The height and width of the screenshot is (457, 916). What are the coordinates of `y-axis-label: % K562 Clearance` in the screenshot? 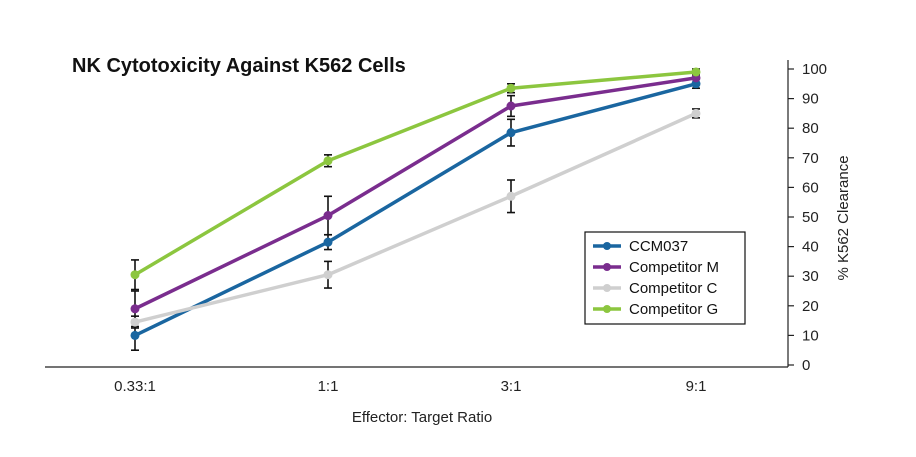 It's located at (843, 217).